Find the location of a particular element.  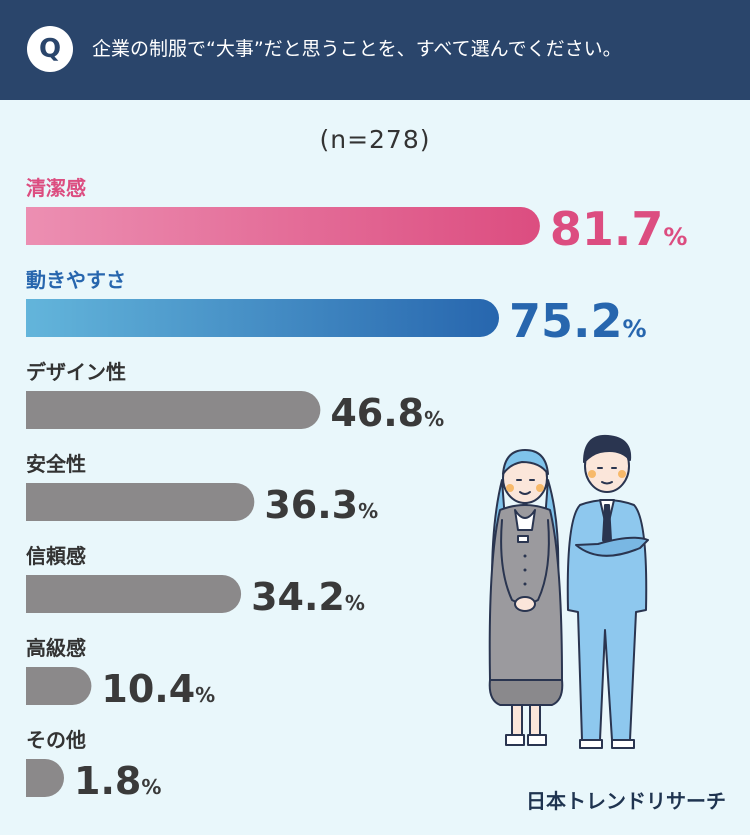

female-employee-illustration is located at coordinates (526, 597).